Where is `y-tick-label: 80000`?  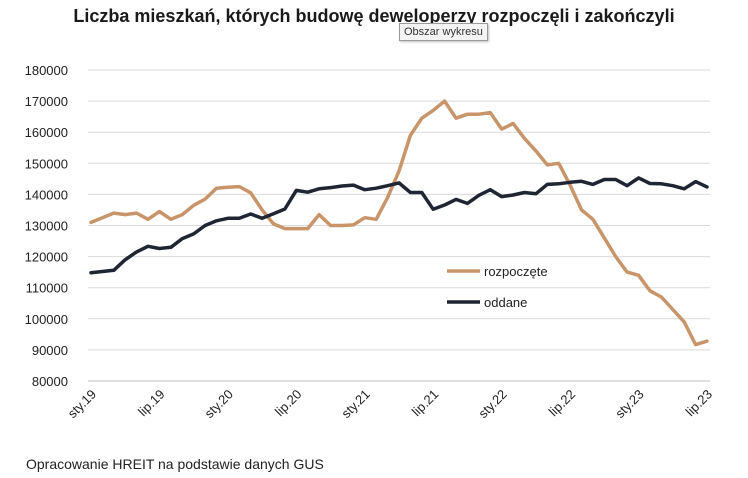 y-tick-label: 80000 is located at coordinates (50, 381).